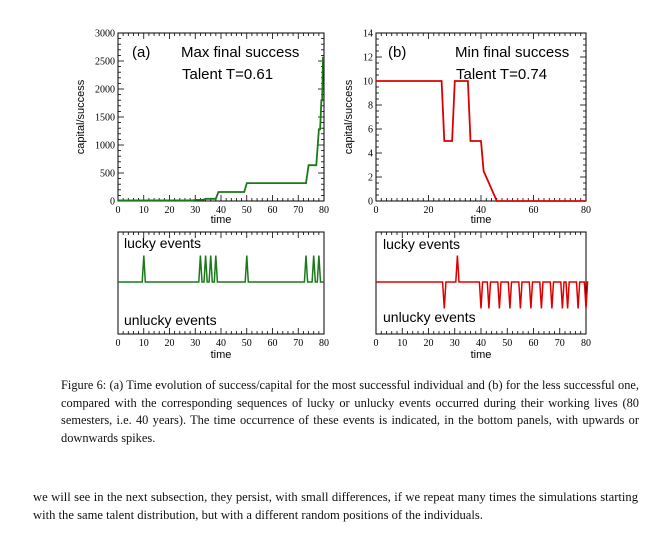 This screenshot has width=665, height=551. I want to click on events-b-unlucky-label: unlucky events, so click(429, 317).